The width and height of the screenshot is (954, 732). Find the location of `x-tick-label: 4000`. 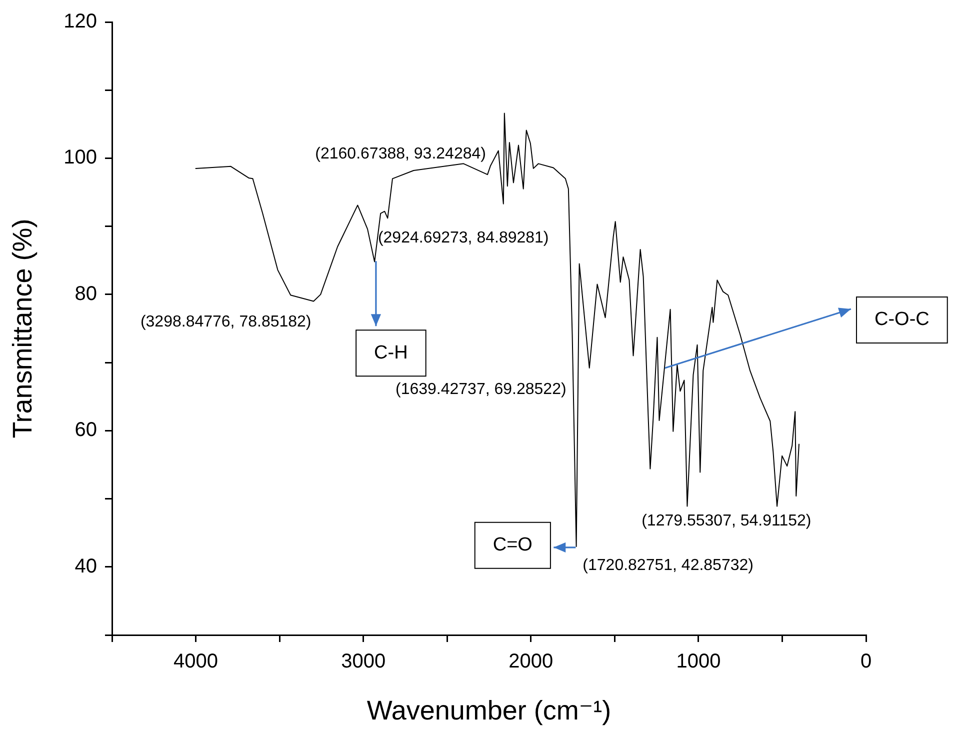

x-tick-label: 4000 is located at coordinates (196, 661).